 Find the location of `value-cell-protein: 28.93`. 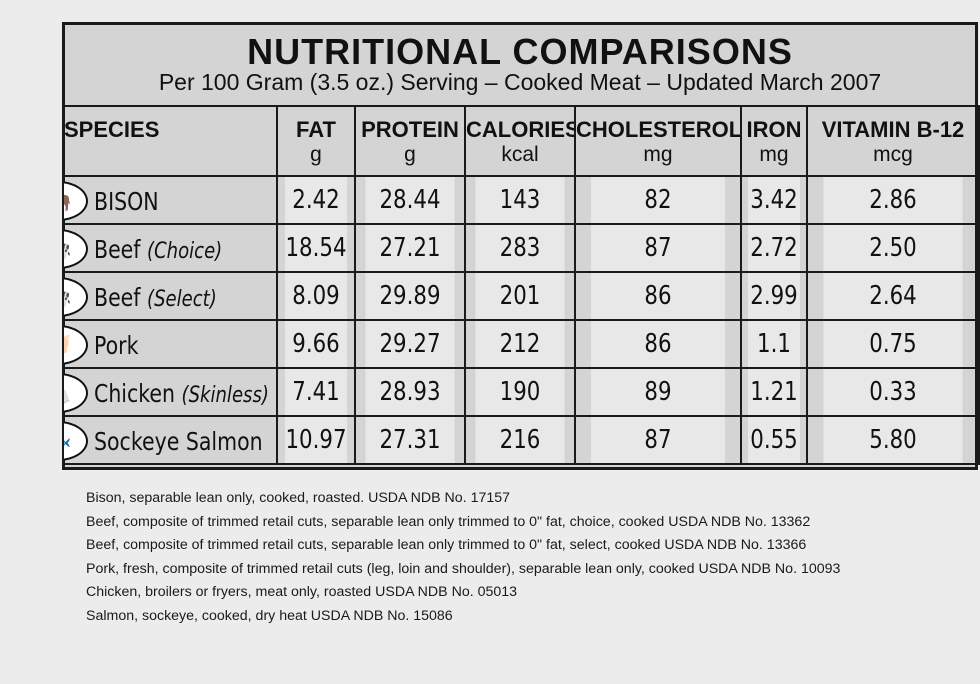

value-cell-protein: 28.93 is located at coordinates (410, 392).